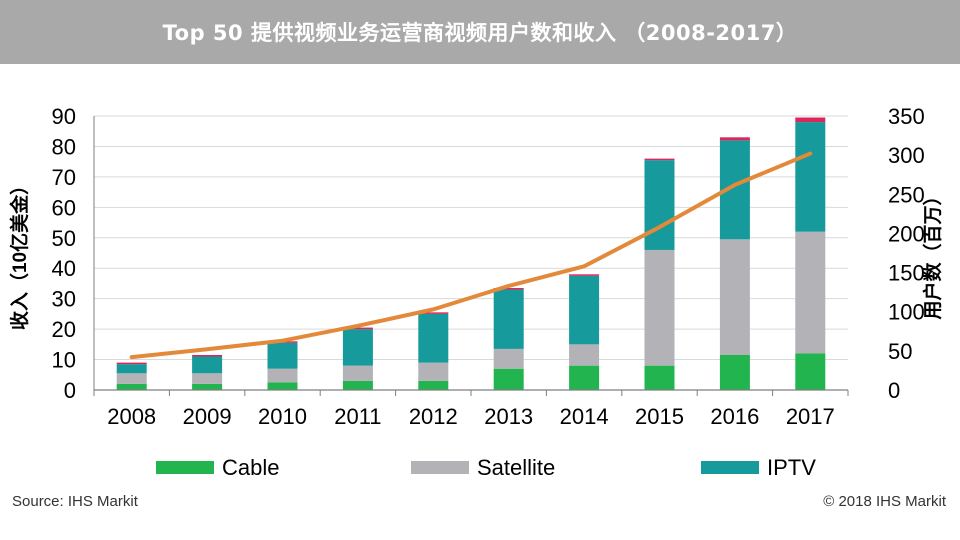 Image resolution: width=960 pixels, height=540 pixels. I want to click on y-axis-title: 收入（10亿美金）, so click(19, 253).